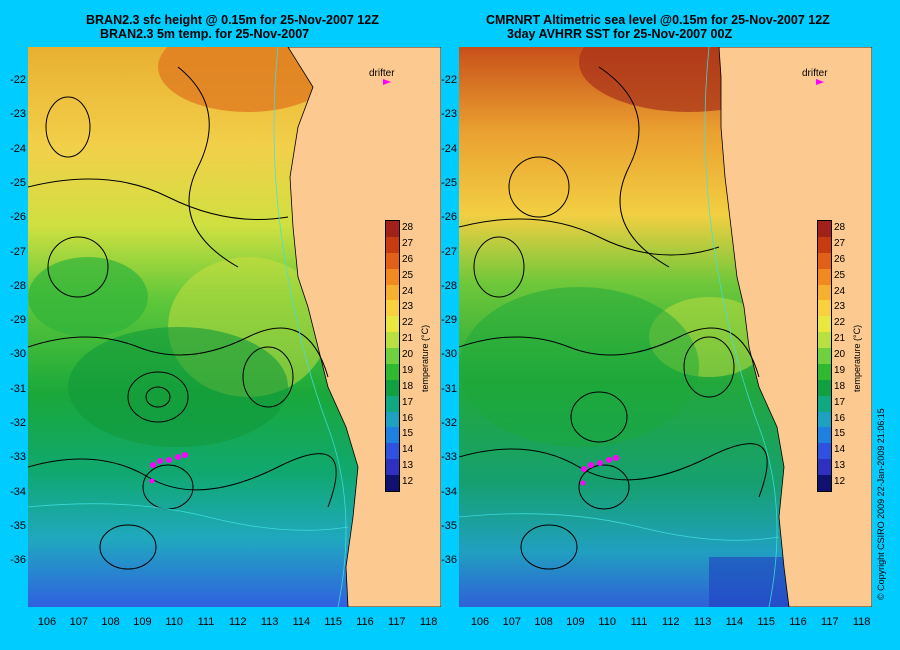 The width and height of the screenshot is (900, 650). I want to click on colorbar-left-label: temperature (°C), so click(425, 358).